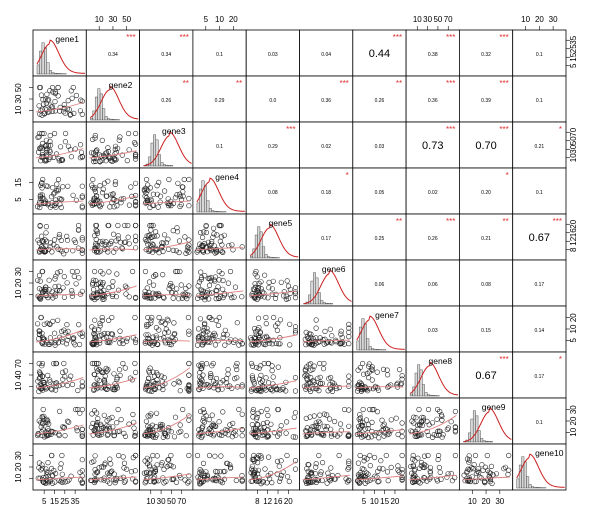  What do you see at coordinates (440, 361) in the screenshot?
I see `variable-label: gene8` at bounding box center [440, 361].